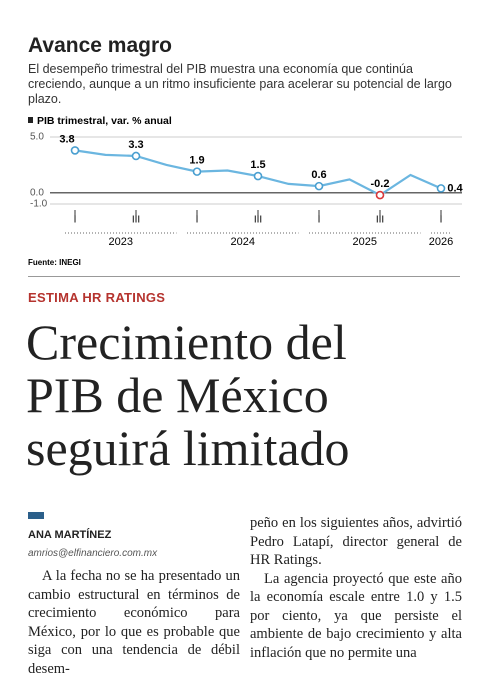  What do you see at coordinates (66, 139) in the screenshot?
I see `value-label: 3.8` at bounding box center [66, 139].